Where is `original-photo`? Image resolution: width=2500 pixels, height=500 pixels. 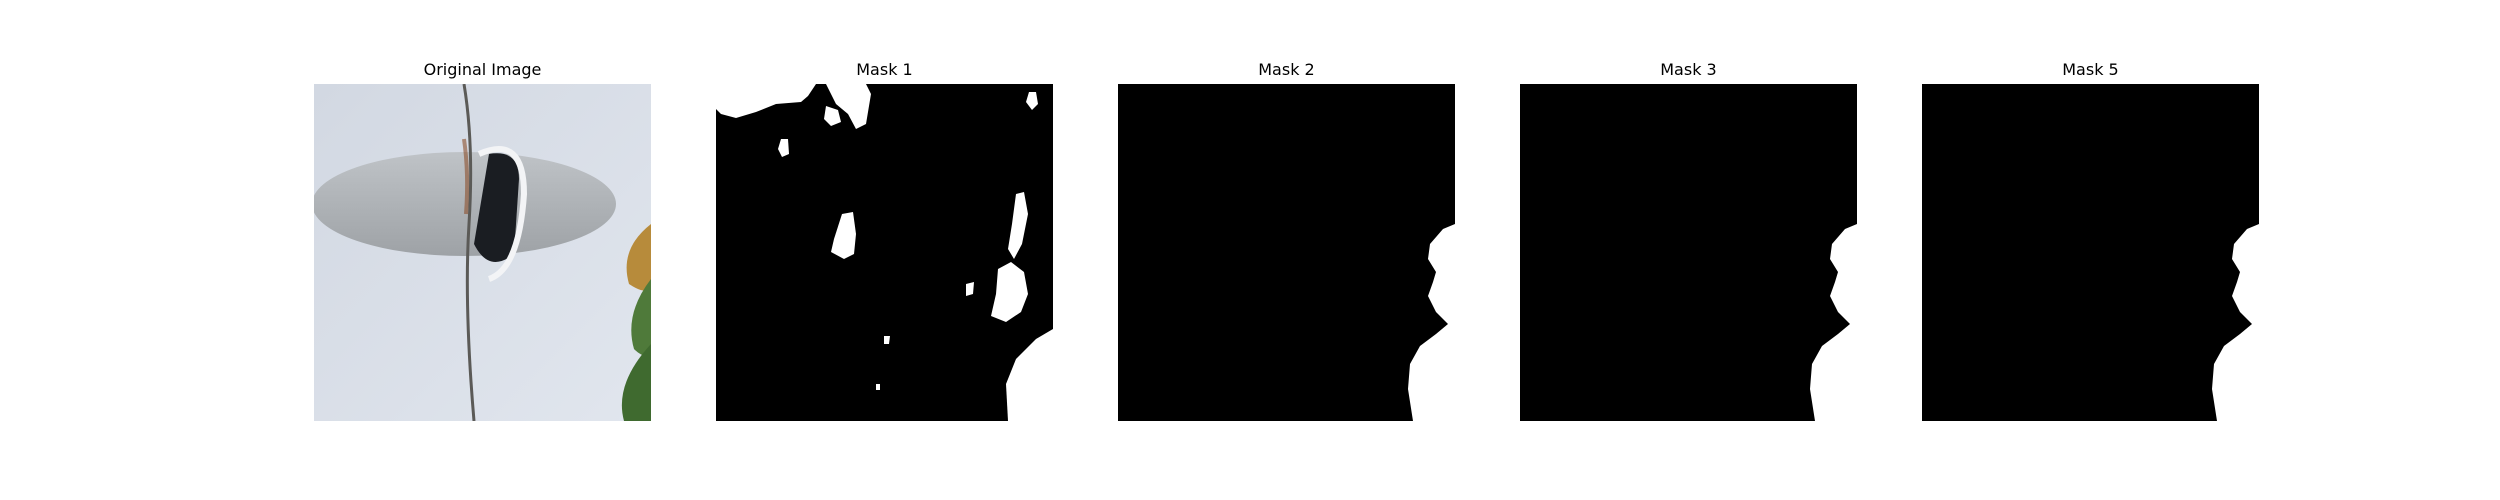 original-photo is located at coordinates (482, 252).